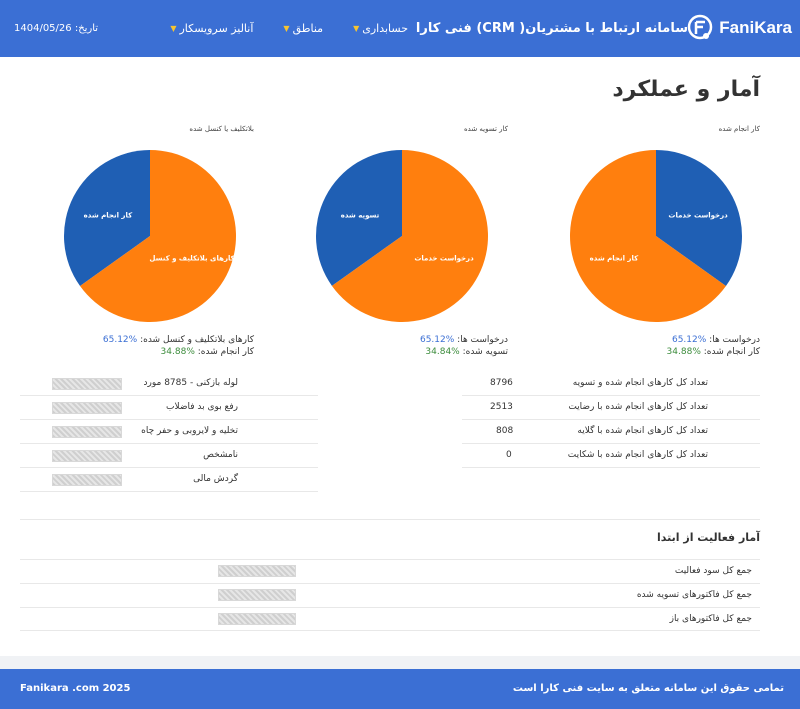 This screenshot has width=800, height=709. I want to click on footer-spacer, so click(400, 662).